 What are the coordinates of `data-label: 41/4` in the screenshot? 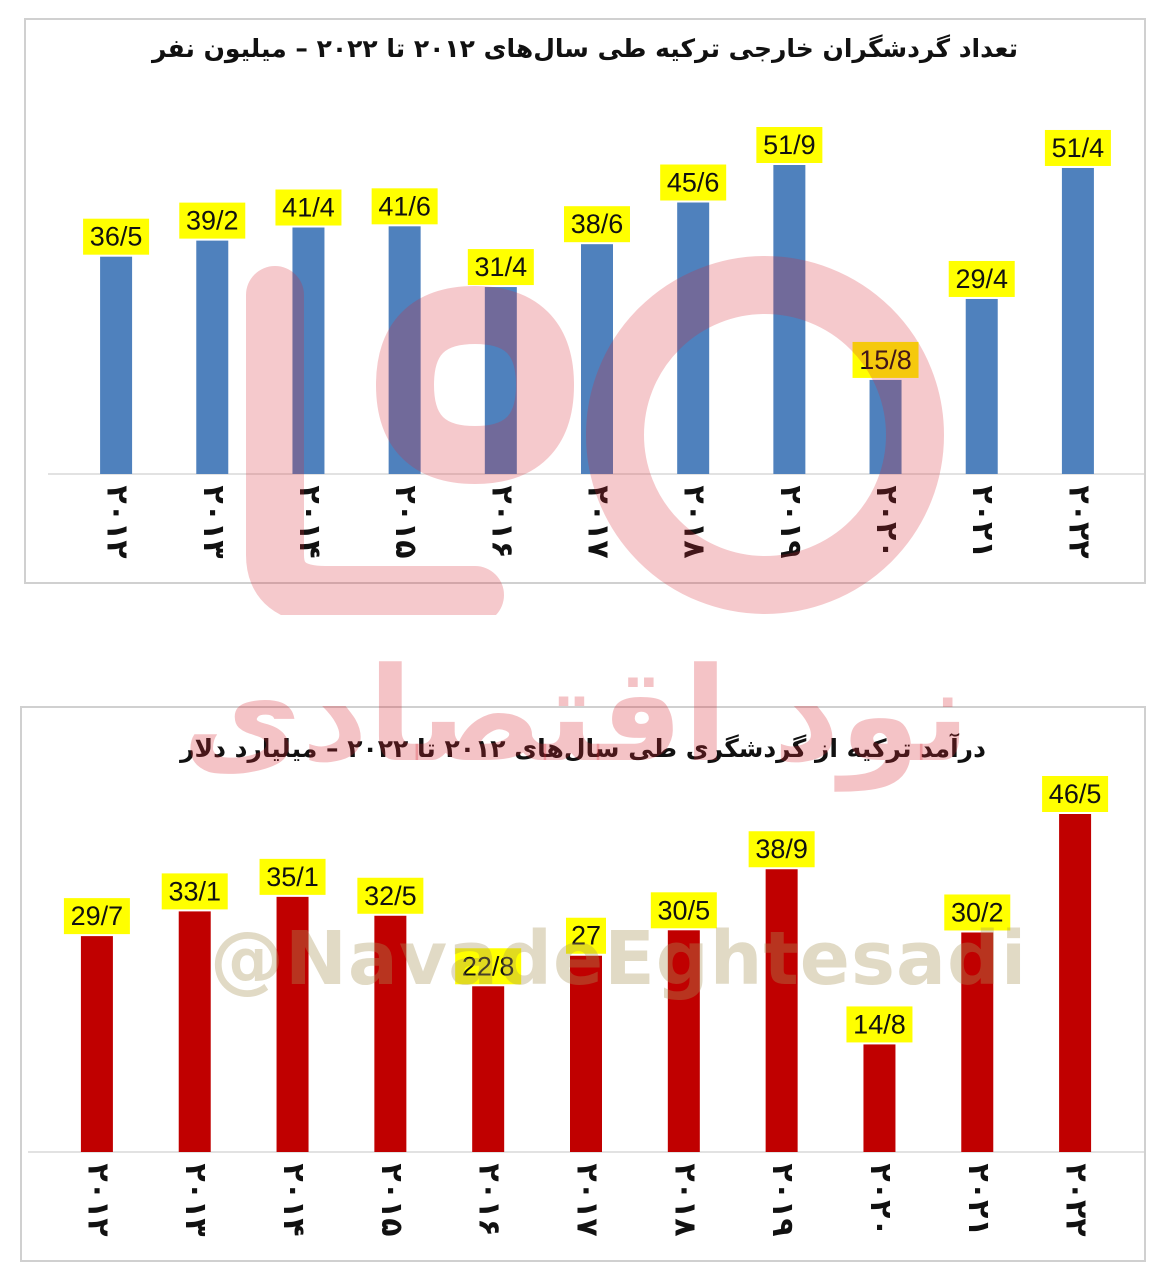 It's located at (308, 208).